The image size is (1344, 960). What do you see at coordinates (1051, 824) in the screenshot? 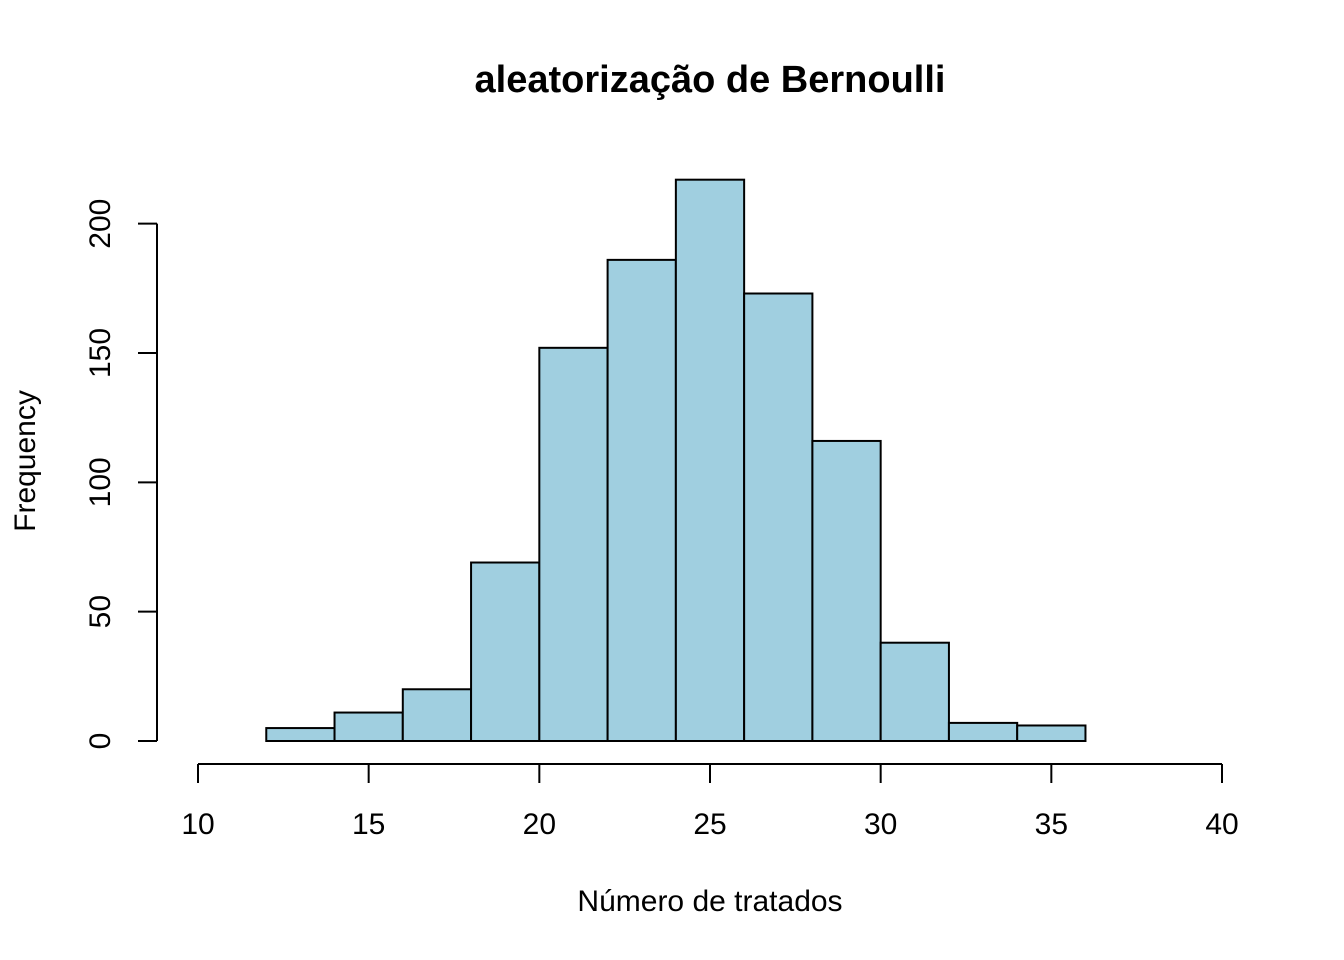
I see `x-tick-label: 35` at bounding box center [1051, 824].